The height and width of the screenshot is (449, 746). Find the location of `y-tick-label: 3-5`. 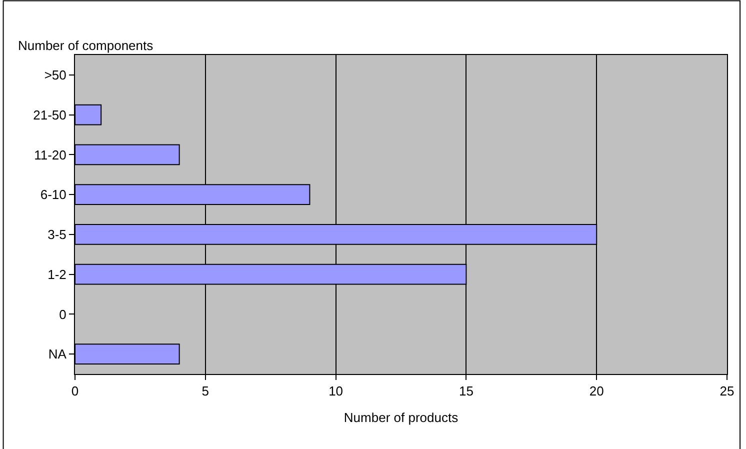

y-tick-label: 3-5 is located at coordinates (57, 234).